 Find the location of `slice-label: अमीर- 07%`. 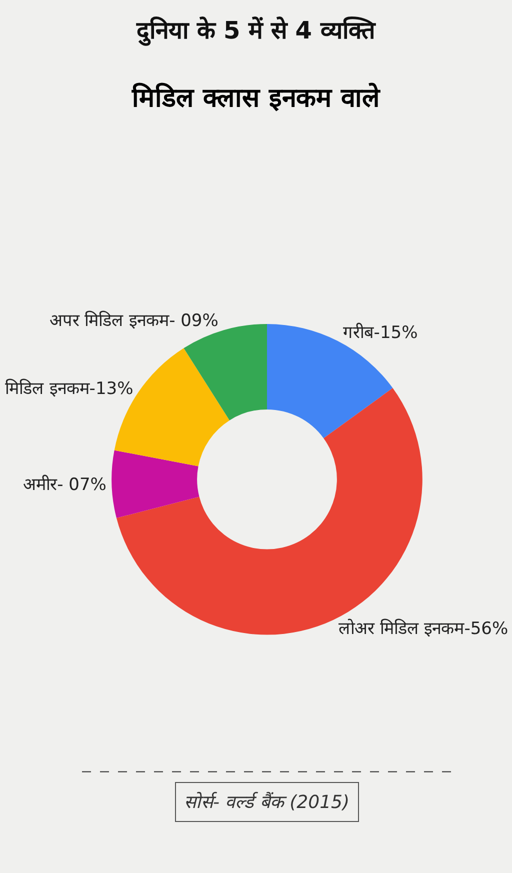

slice-label: अमीर- 07% is located at coordinates (64, 484).